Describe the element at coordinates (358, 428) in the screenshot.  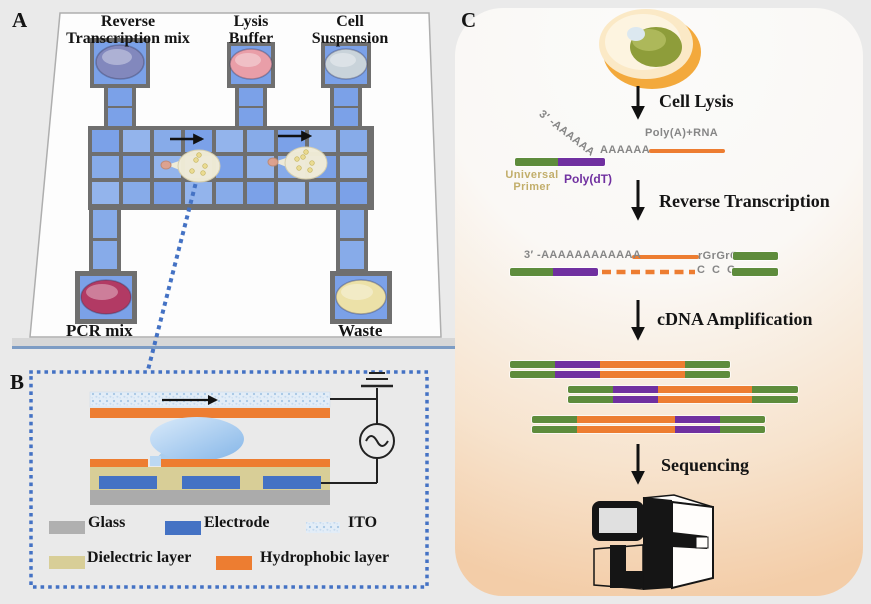
I see `circuit` at that location.